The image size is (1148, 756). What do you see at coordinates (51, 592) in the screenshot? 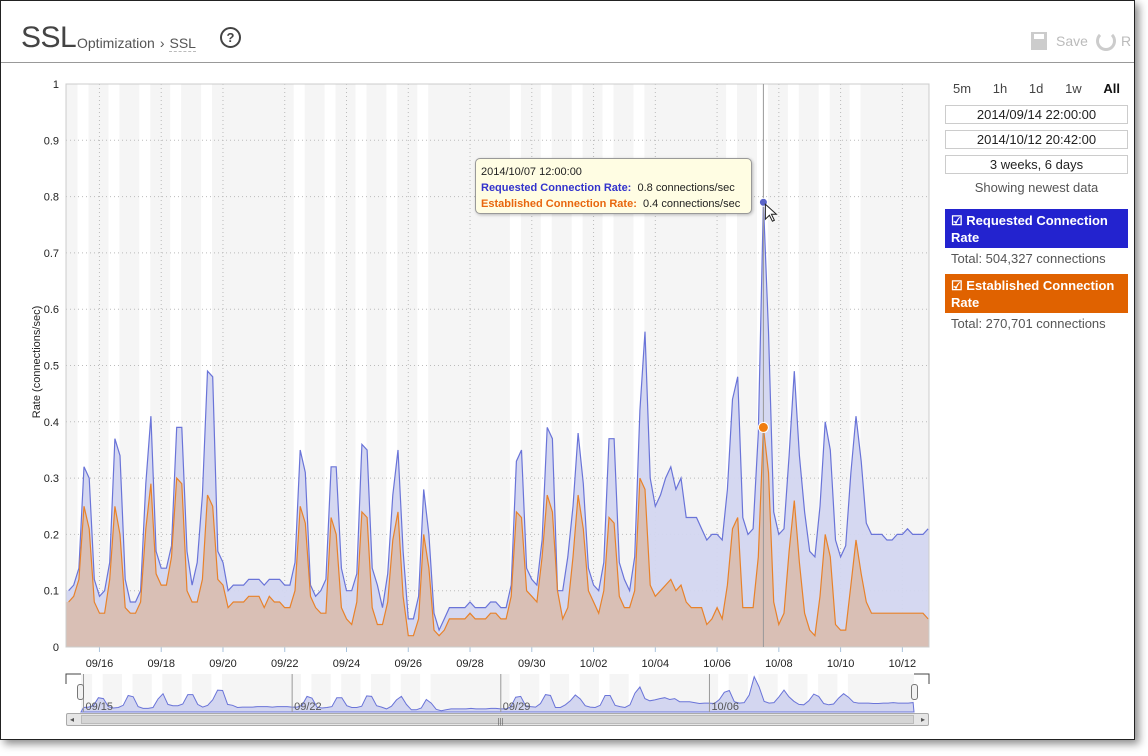
I see `y-tick-label: 0.1` at bounding box center [51, 592].